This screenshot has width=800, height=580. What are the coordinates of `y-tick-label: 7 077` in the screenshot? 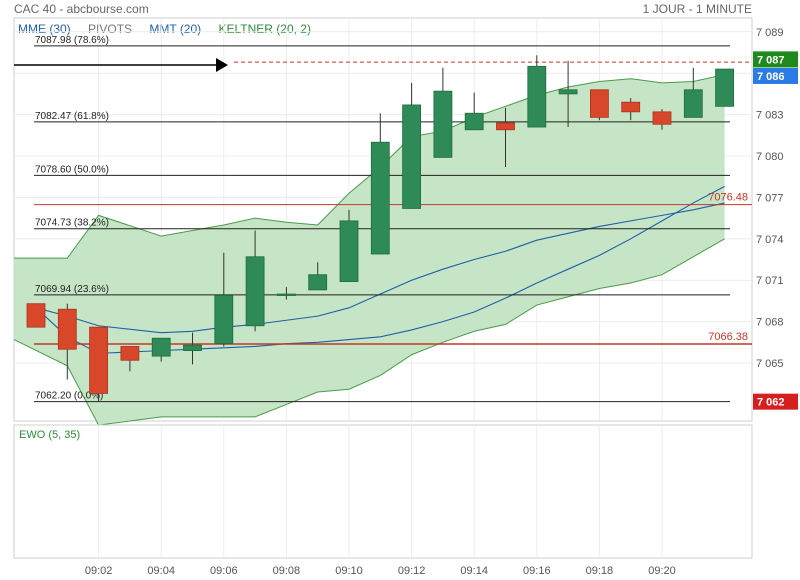 It's located at (770, 198).